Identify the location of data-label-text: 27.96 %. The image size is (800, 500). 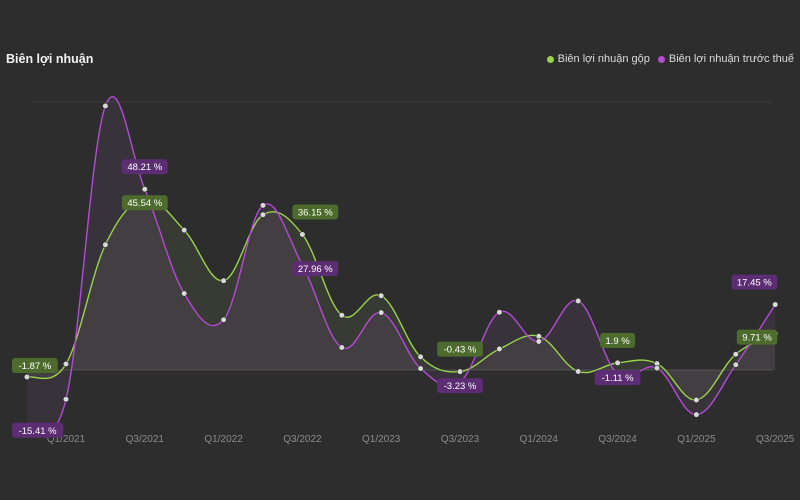
(315, 269).